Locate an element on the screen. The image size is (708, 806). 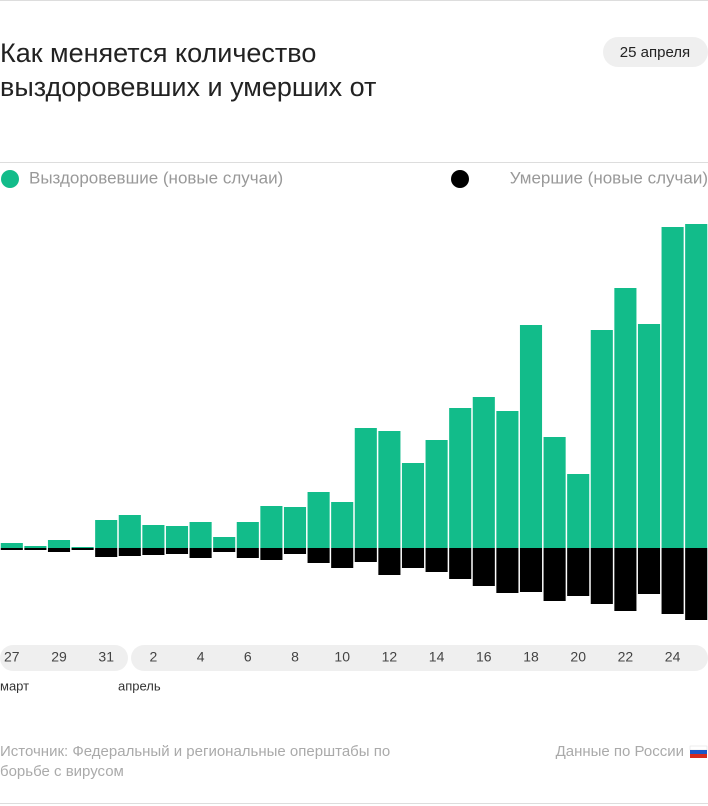
x-tick-label: 8 is located at coordinates (295, 657).